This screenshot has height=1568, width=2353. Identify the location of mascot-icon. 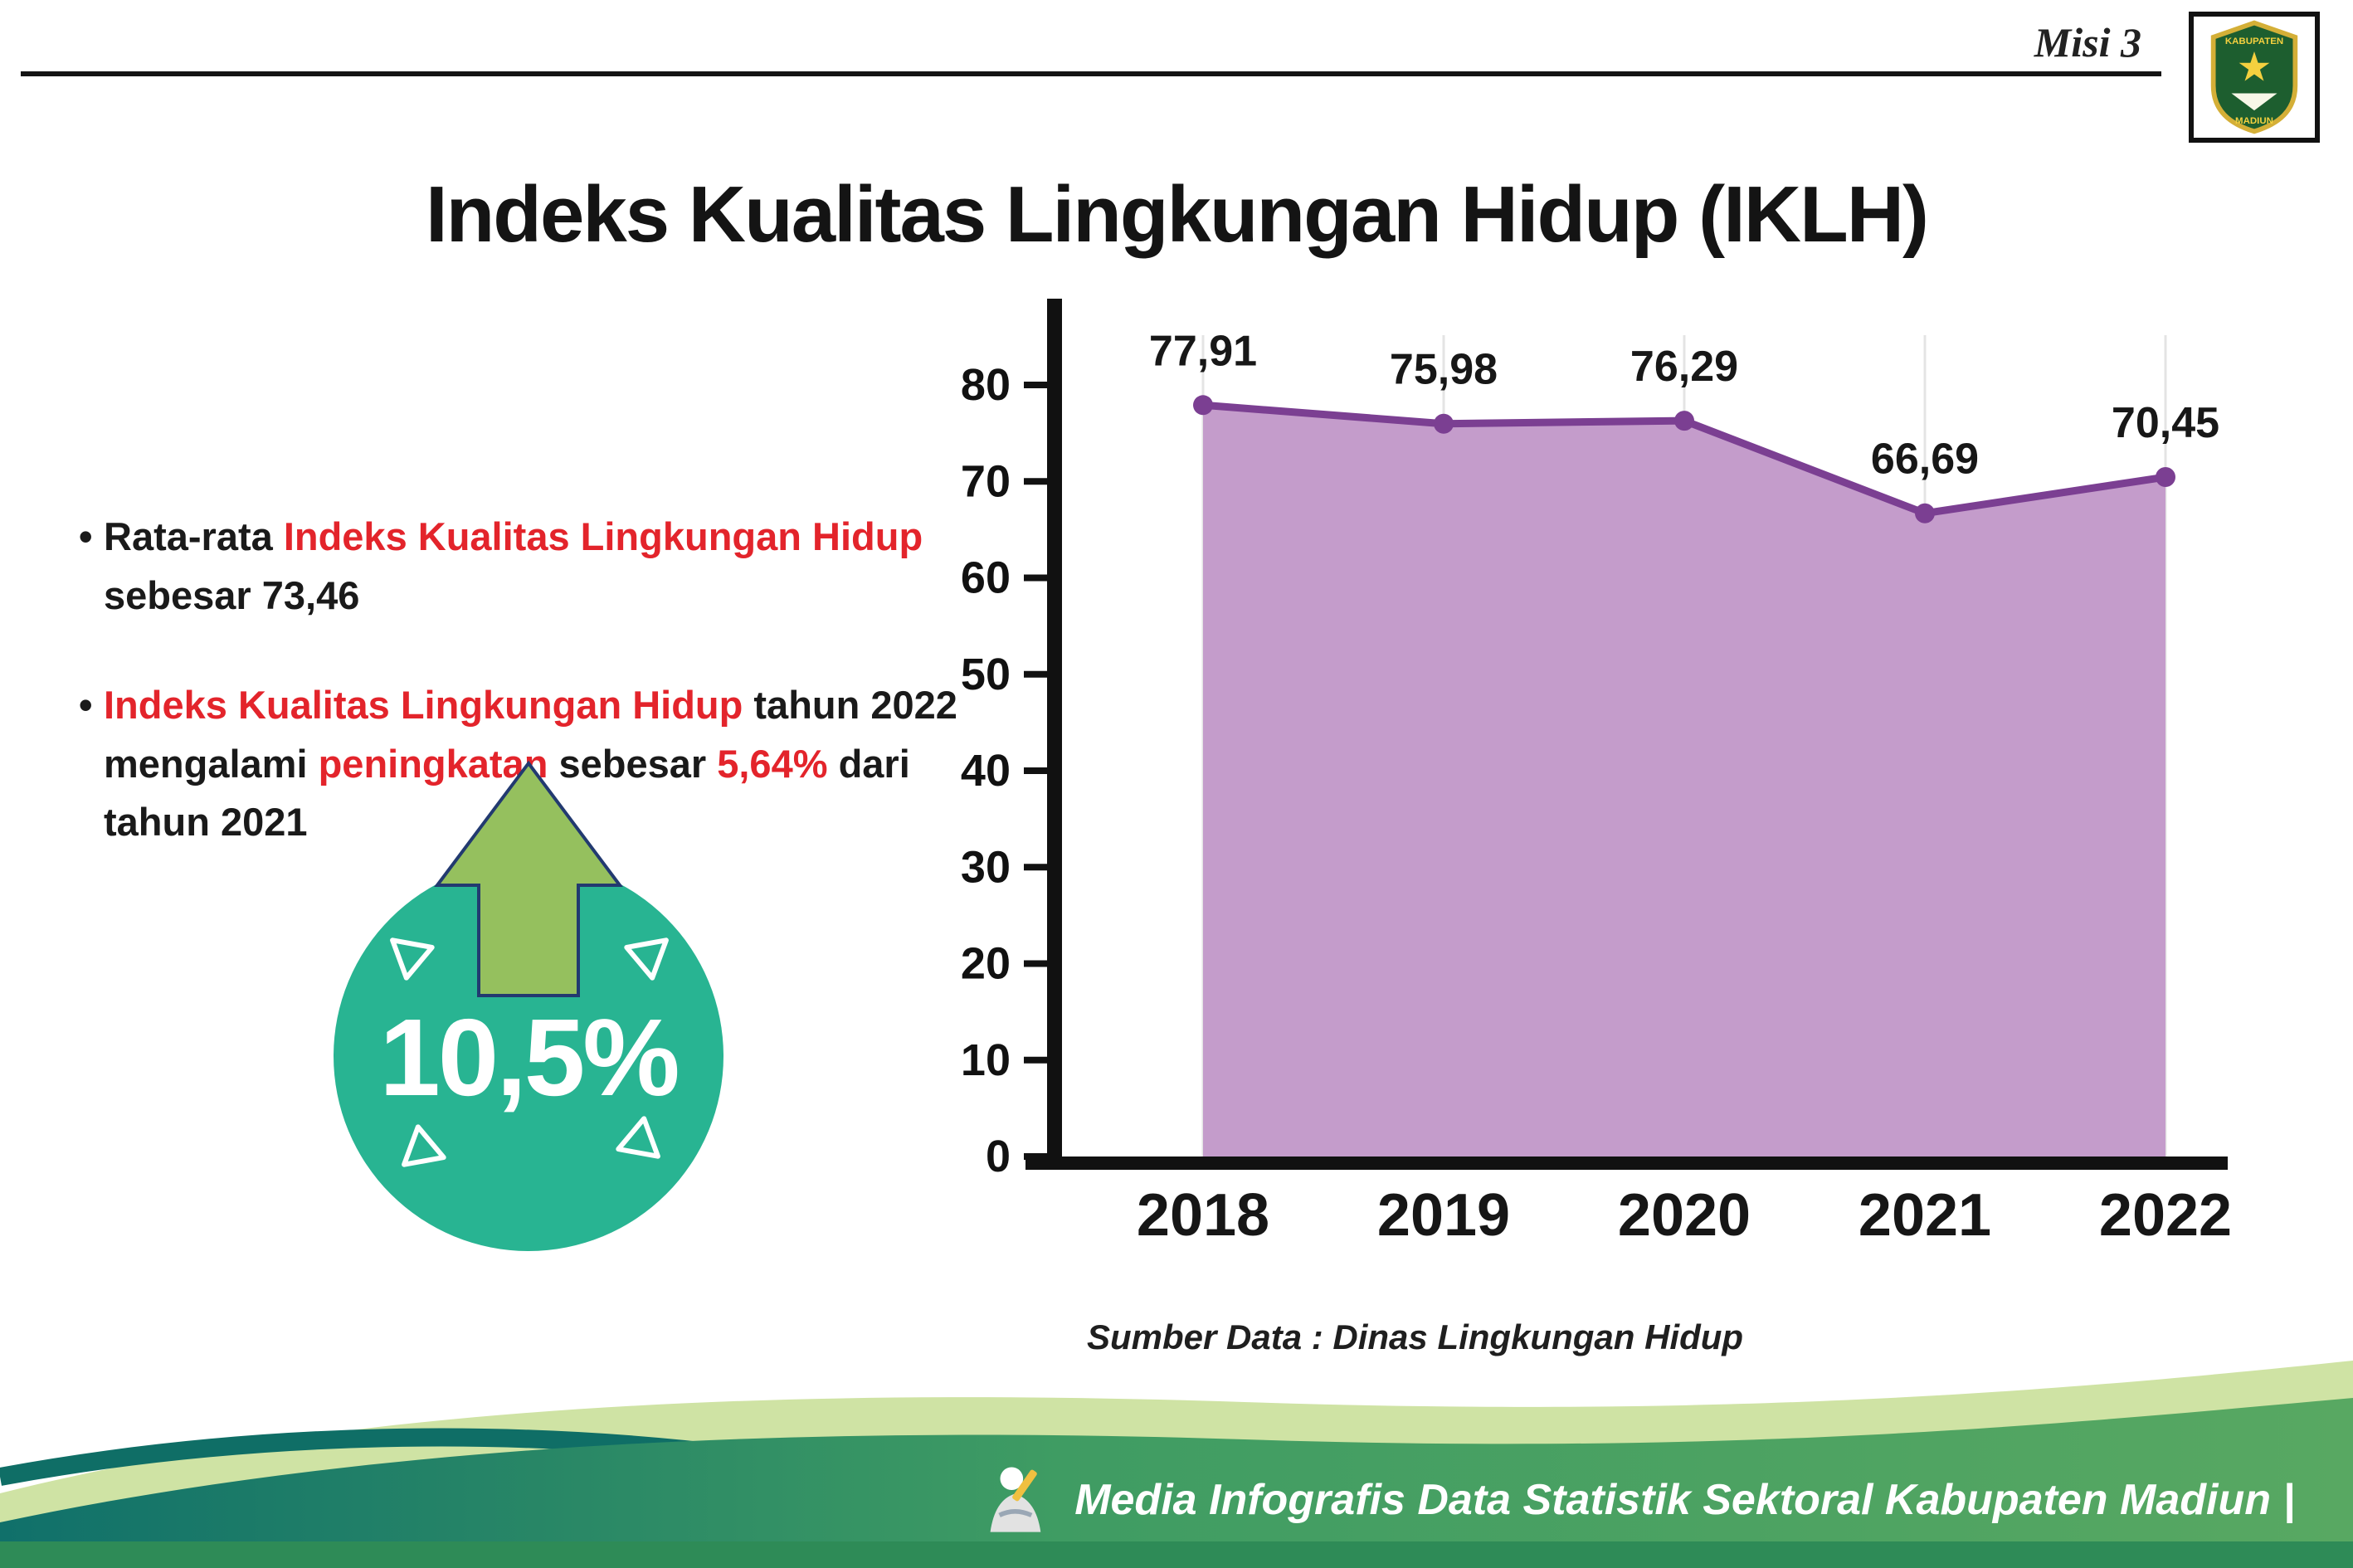
(1015, 1499).